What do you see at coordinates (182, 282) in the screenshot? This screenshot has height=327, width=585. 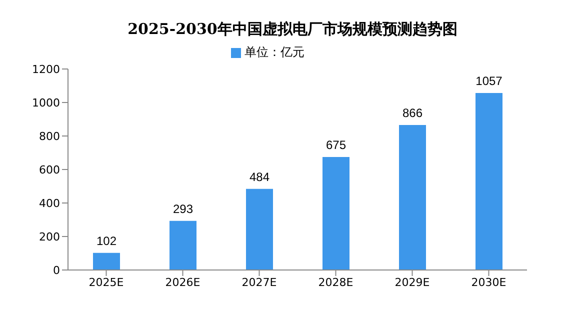 I see `x-tick-label: 2026E` at bounding box center [182, 282].